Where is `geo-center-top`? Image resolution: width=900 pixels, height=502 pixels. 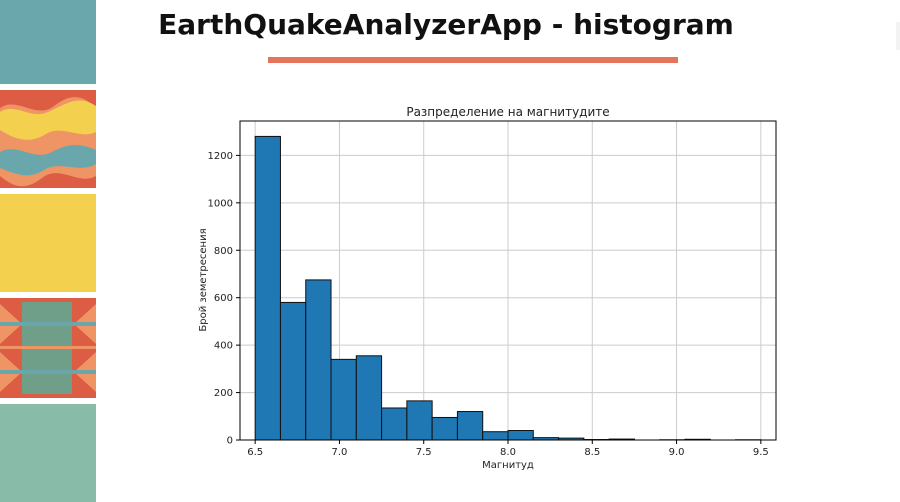 geo-center-top is located at coordinates (47, 312).